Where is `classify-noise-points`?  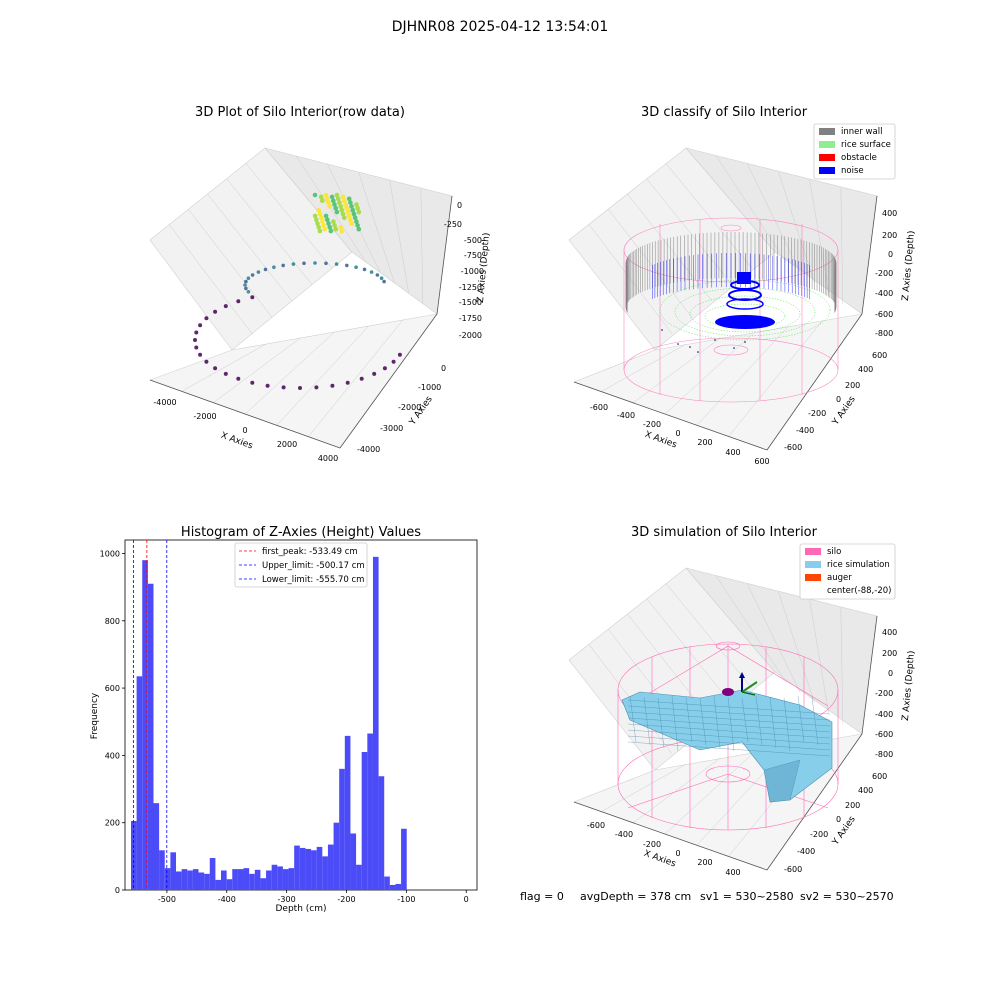 classify-noise-points is located at coordinates (718, 312).